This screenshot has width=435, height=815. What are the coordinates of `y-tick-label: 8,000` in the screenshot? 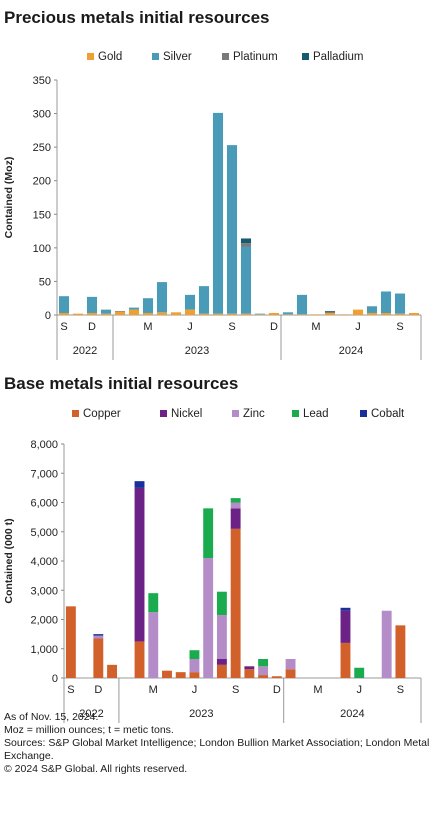 It's located at (44, 445).